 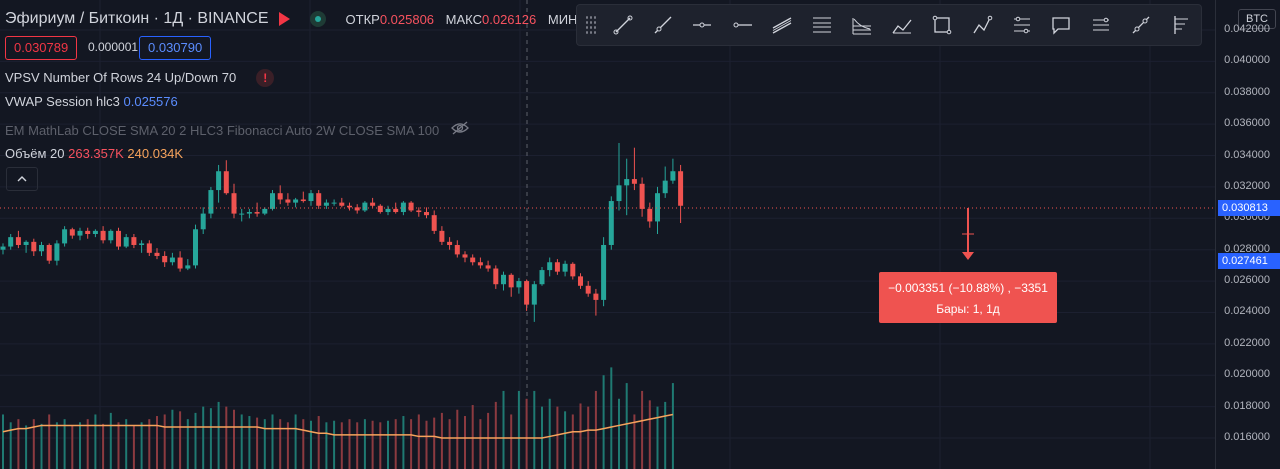 What do you see at coordinates (702, 25) in the screenshot?
I see `horizontal-ray-icon` at bounding box center [702, 25].